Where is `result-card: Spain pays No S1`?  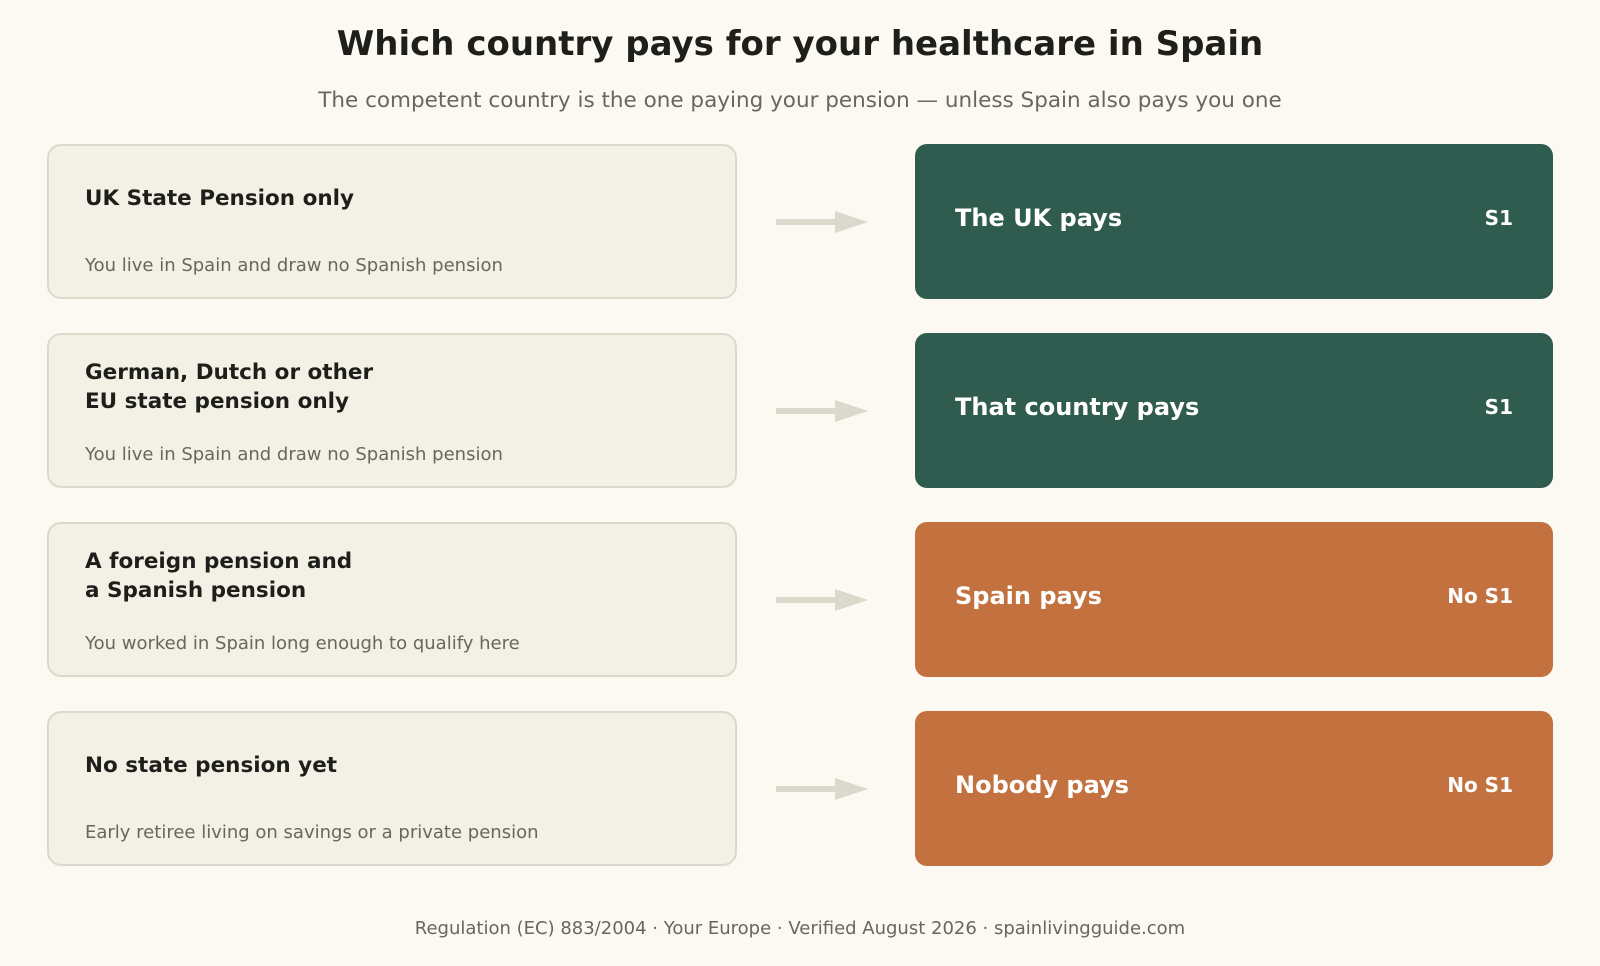 result-card: Spain pays No S1 is located at coordinates (1234, 599).